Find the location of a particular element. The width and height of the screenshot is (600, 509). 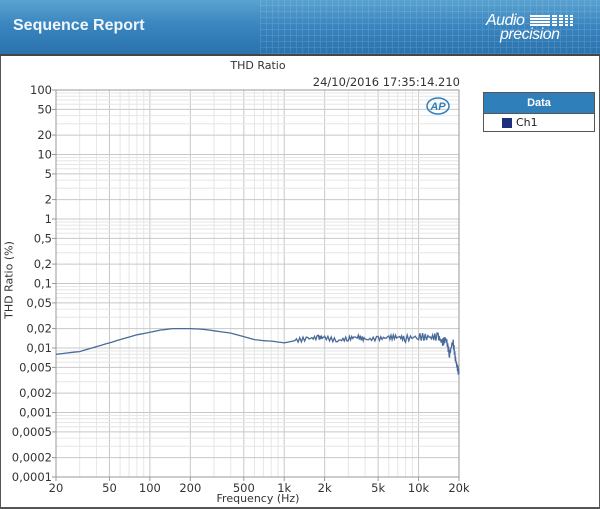

x-axis-title: Frequency (Hz) is located at coordinates (258, 498).